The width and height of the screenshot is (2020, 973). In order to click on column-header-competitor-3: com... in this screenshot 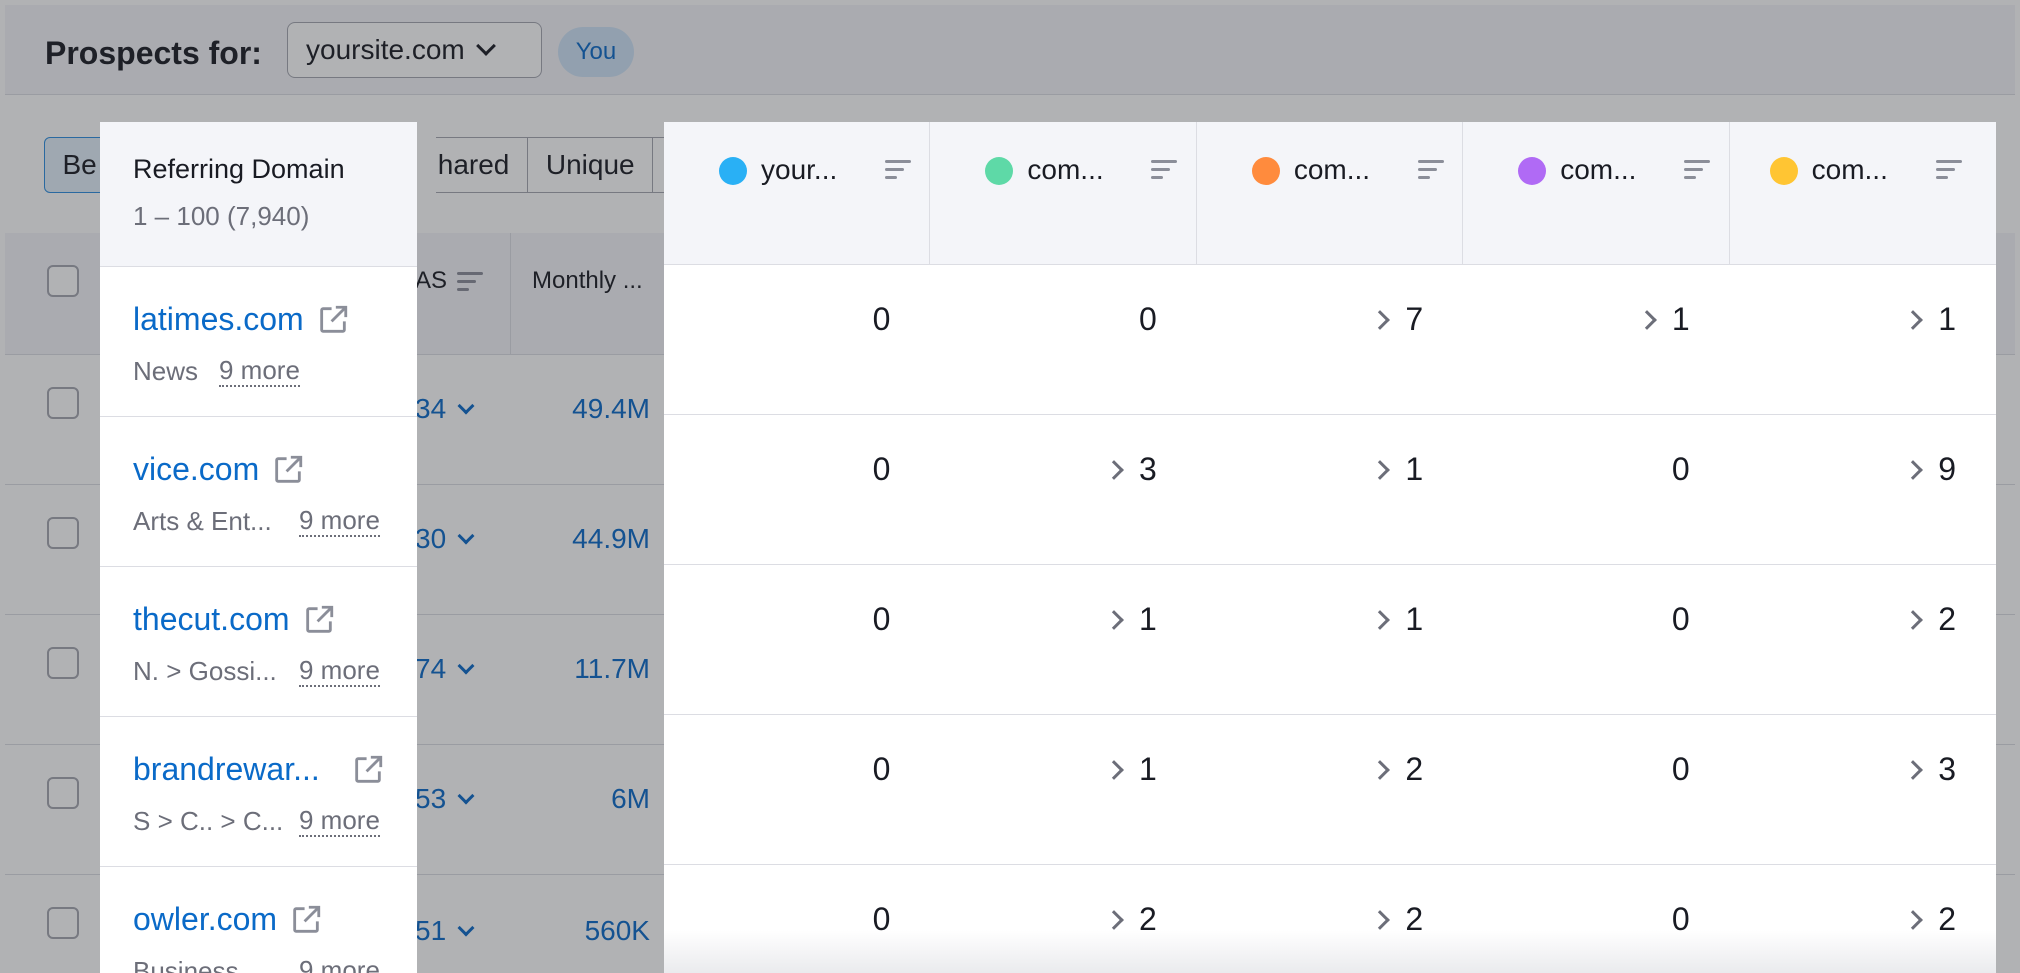, I will do `click(1596, 193)`.